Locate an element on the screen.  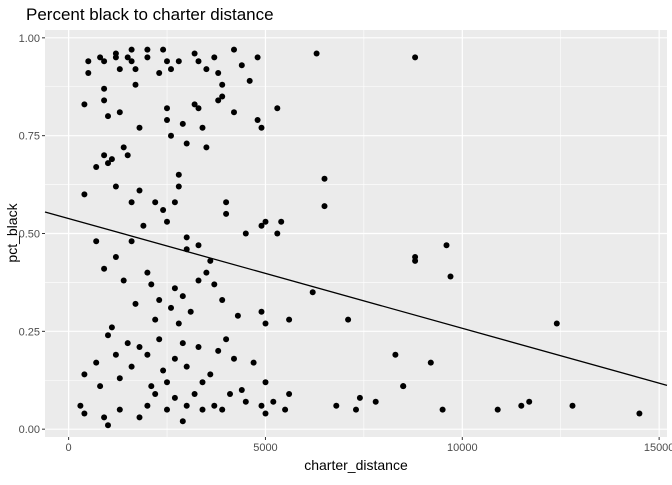
chart-title: Percent black to charter distance is located at coordinates (150, 14).